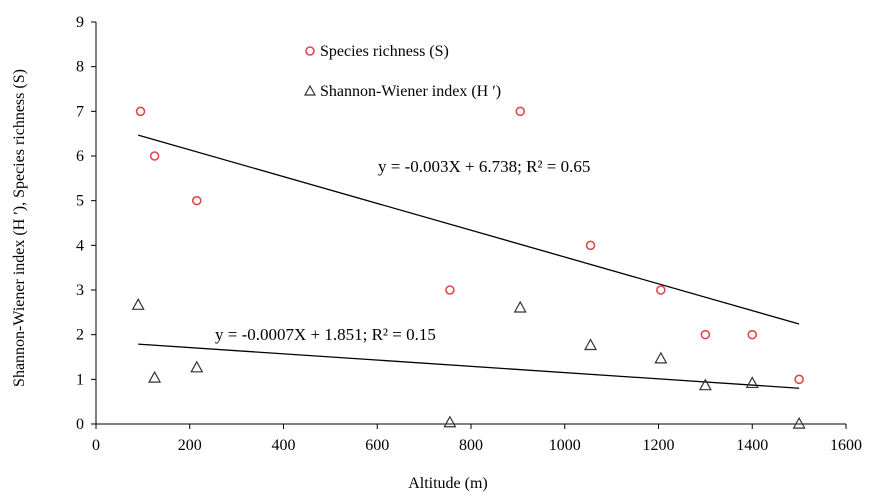  What do you see at coordinates (752, 445) in the screenshot?
I see `x-tick-label: 1400` at bounding box center [752, 445].